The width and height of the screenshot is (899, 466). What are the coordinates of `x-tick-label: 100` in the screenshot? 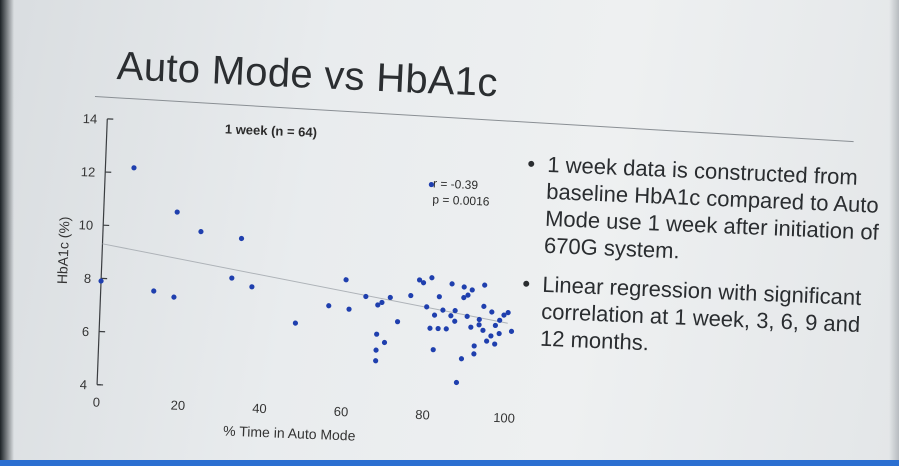 It's located at (504, 418).